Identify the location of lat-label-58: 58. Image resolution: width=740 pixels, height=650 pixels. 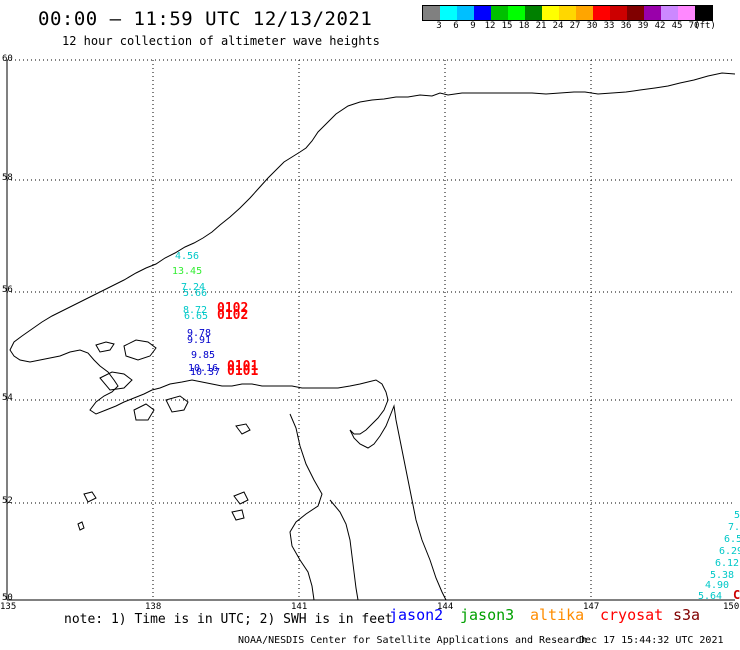
(7, 178).